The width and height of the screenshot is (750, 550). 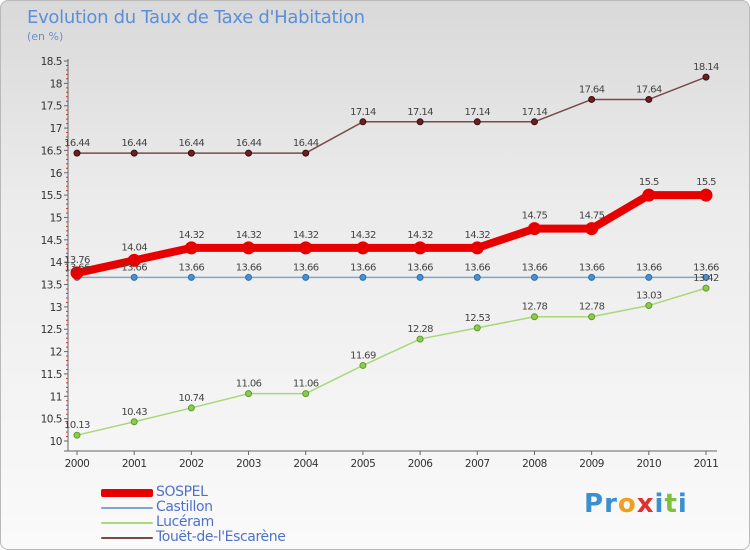 What do you see at coordinates (51, 286) in the screenshot?
I see `y-tick-label: 13.5` at bounding box center [51, 286].